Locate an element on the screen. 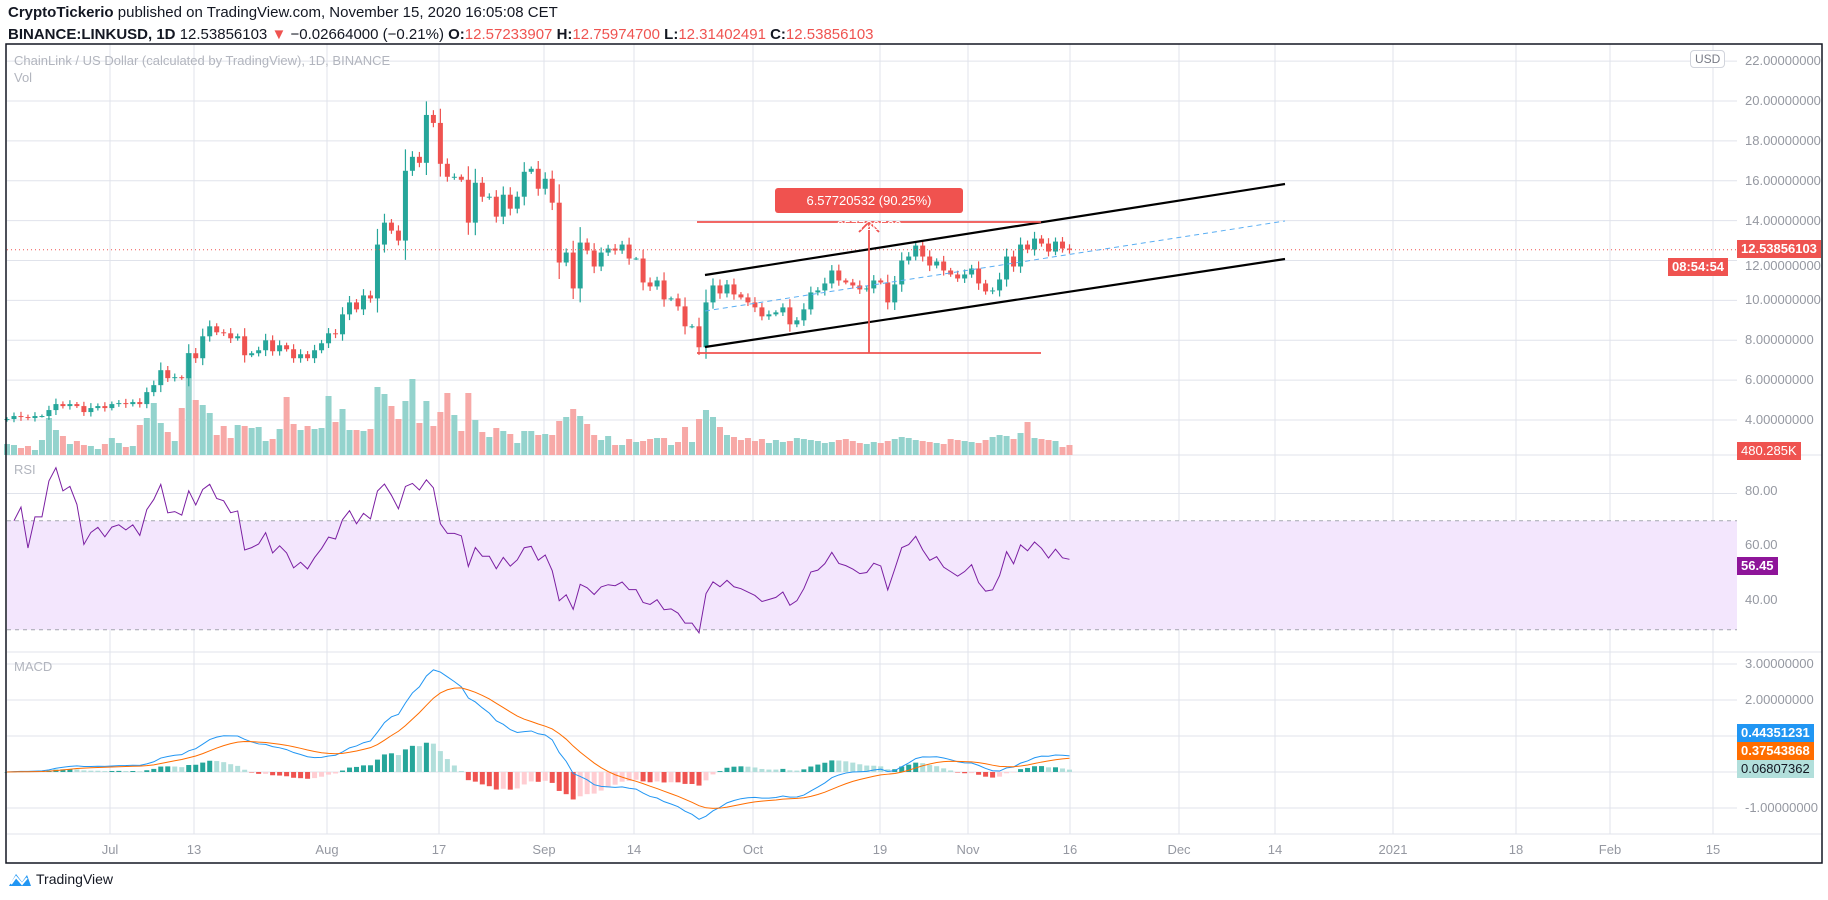 This screenshot has height=900, width=1828. rsi-band is located at coordinates (872, 575).